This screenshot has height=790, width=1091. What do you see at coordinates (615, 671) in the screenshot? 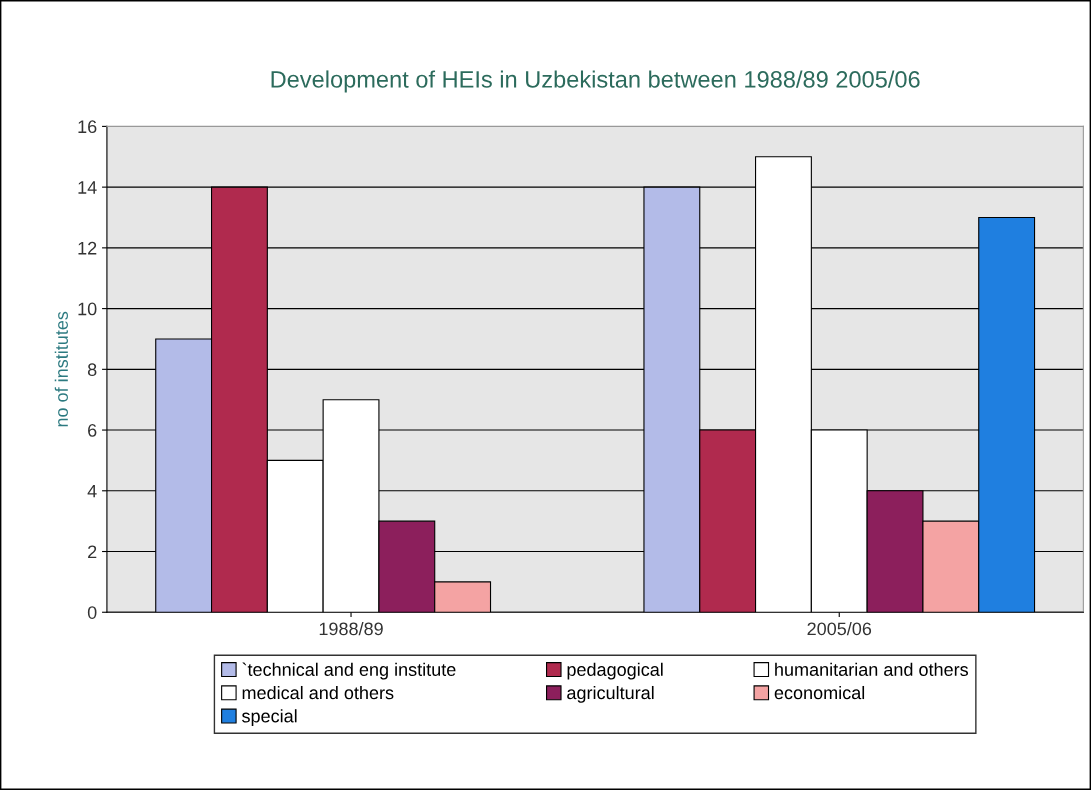
I see `legend-label: pedagogical` at bounding box center [615, 671].